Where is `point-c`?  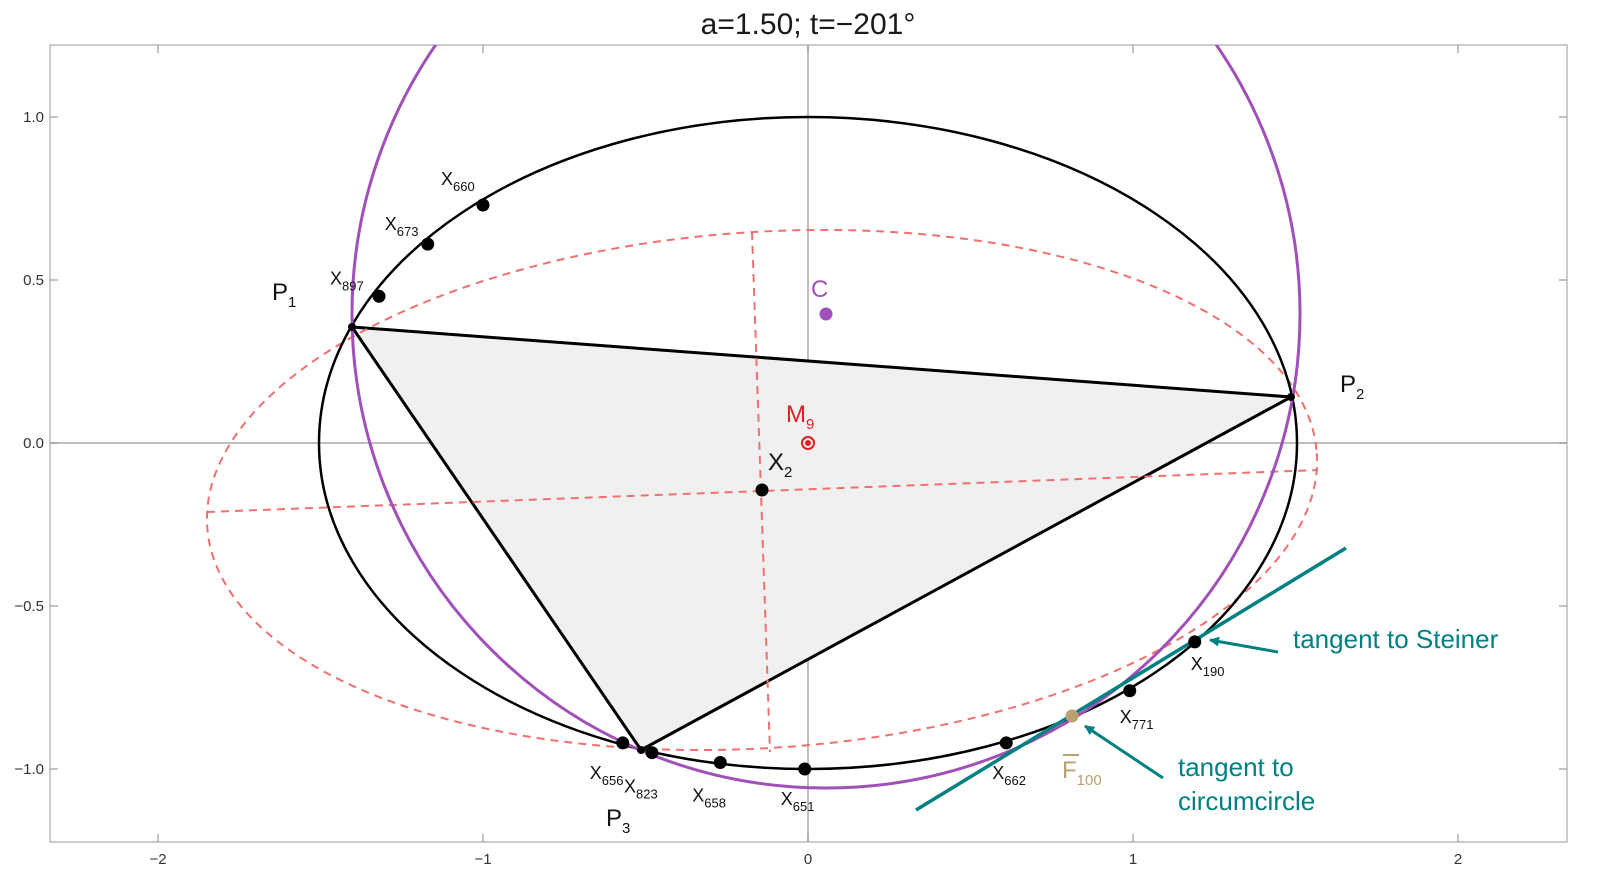 point-c is located at coordinates (826, 314).